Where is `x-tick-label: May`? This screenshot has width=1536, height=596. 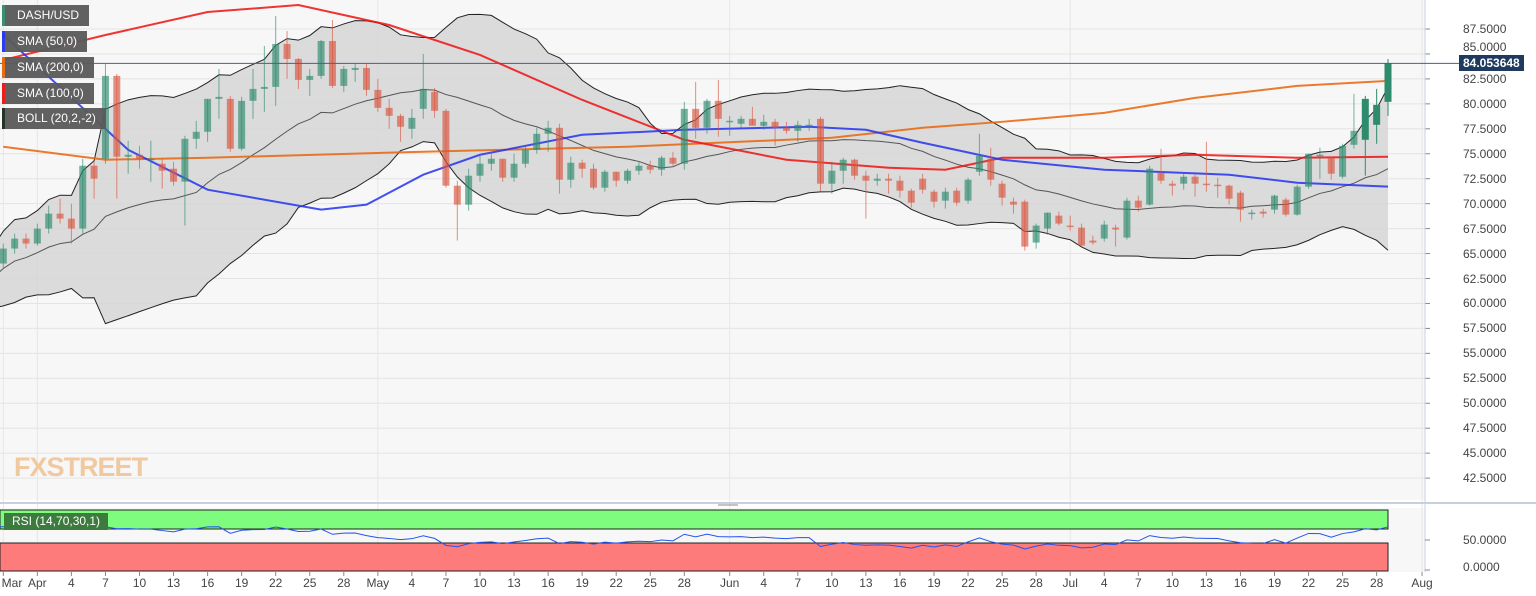
x-tick-label: May is located at coordinates (378, 583).